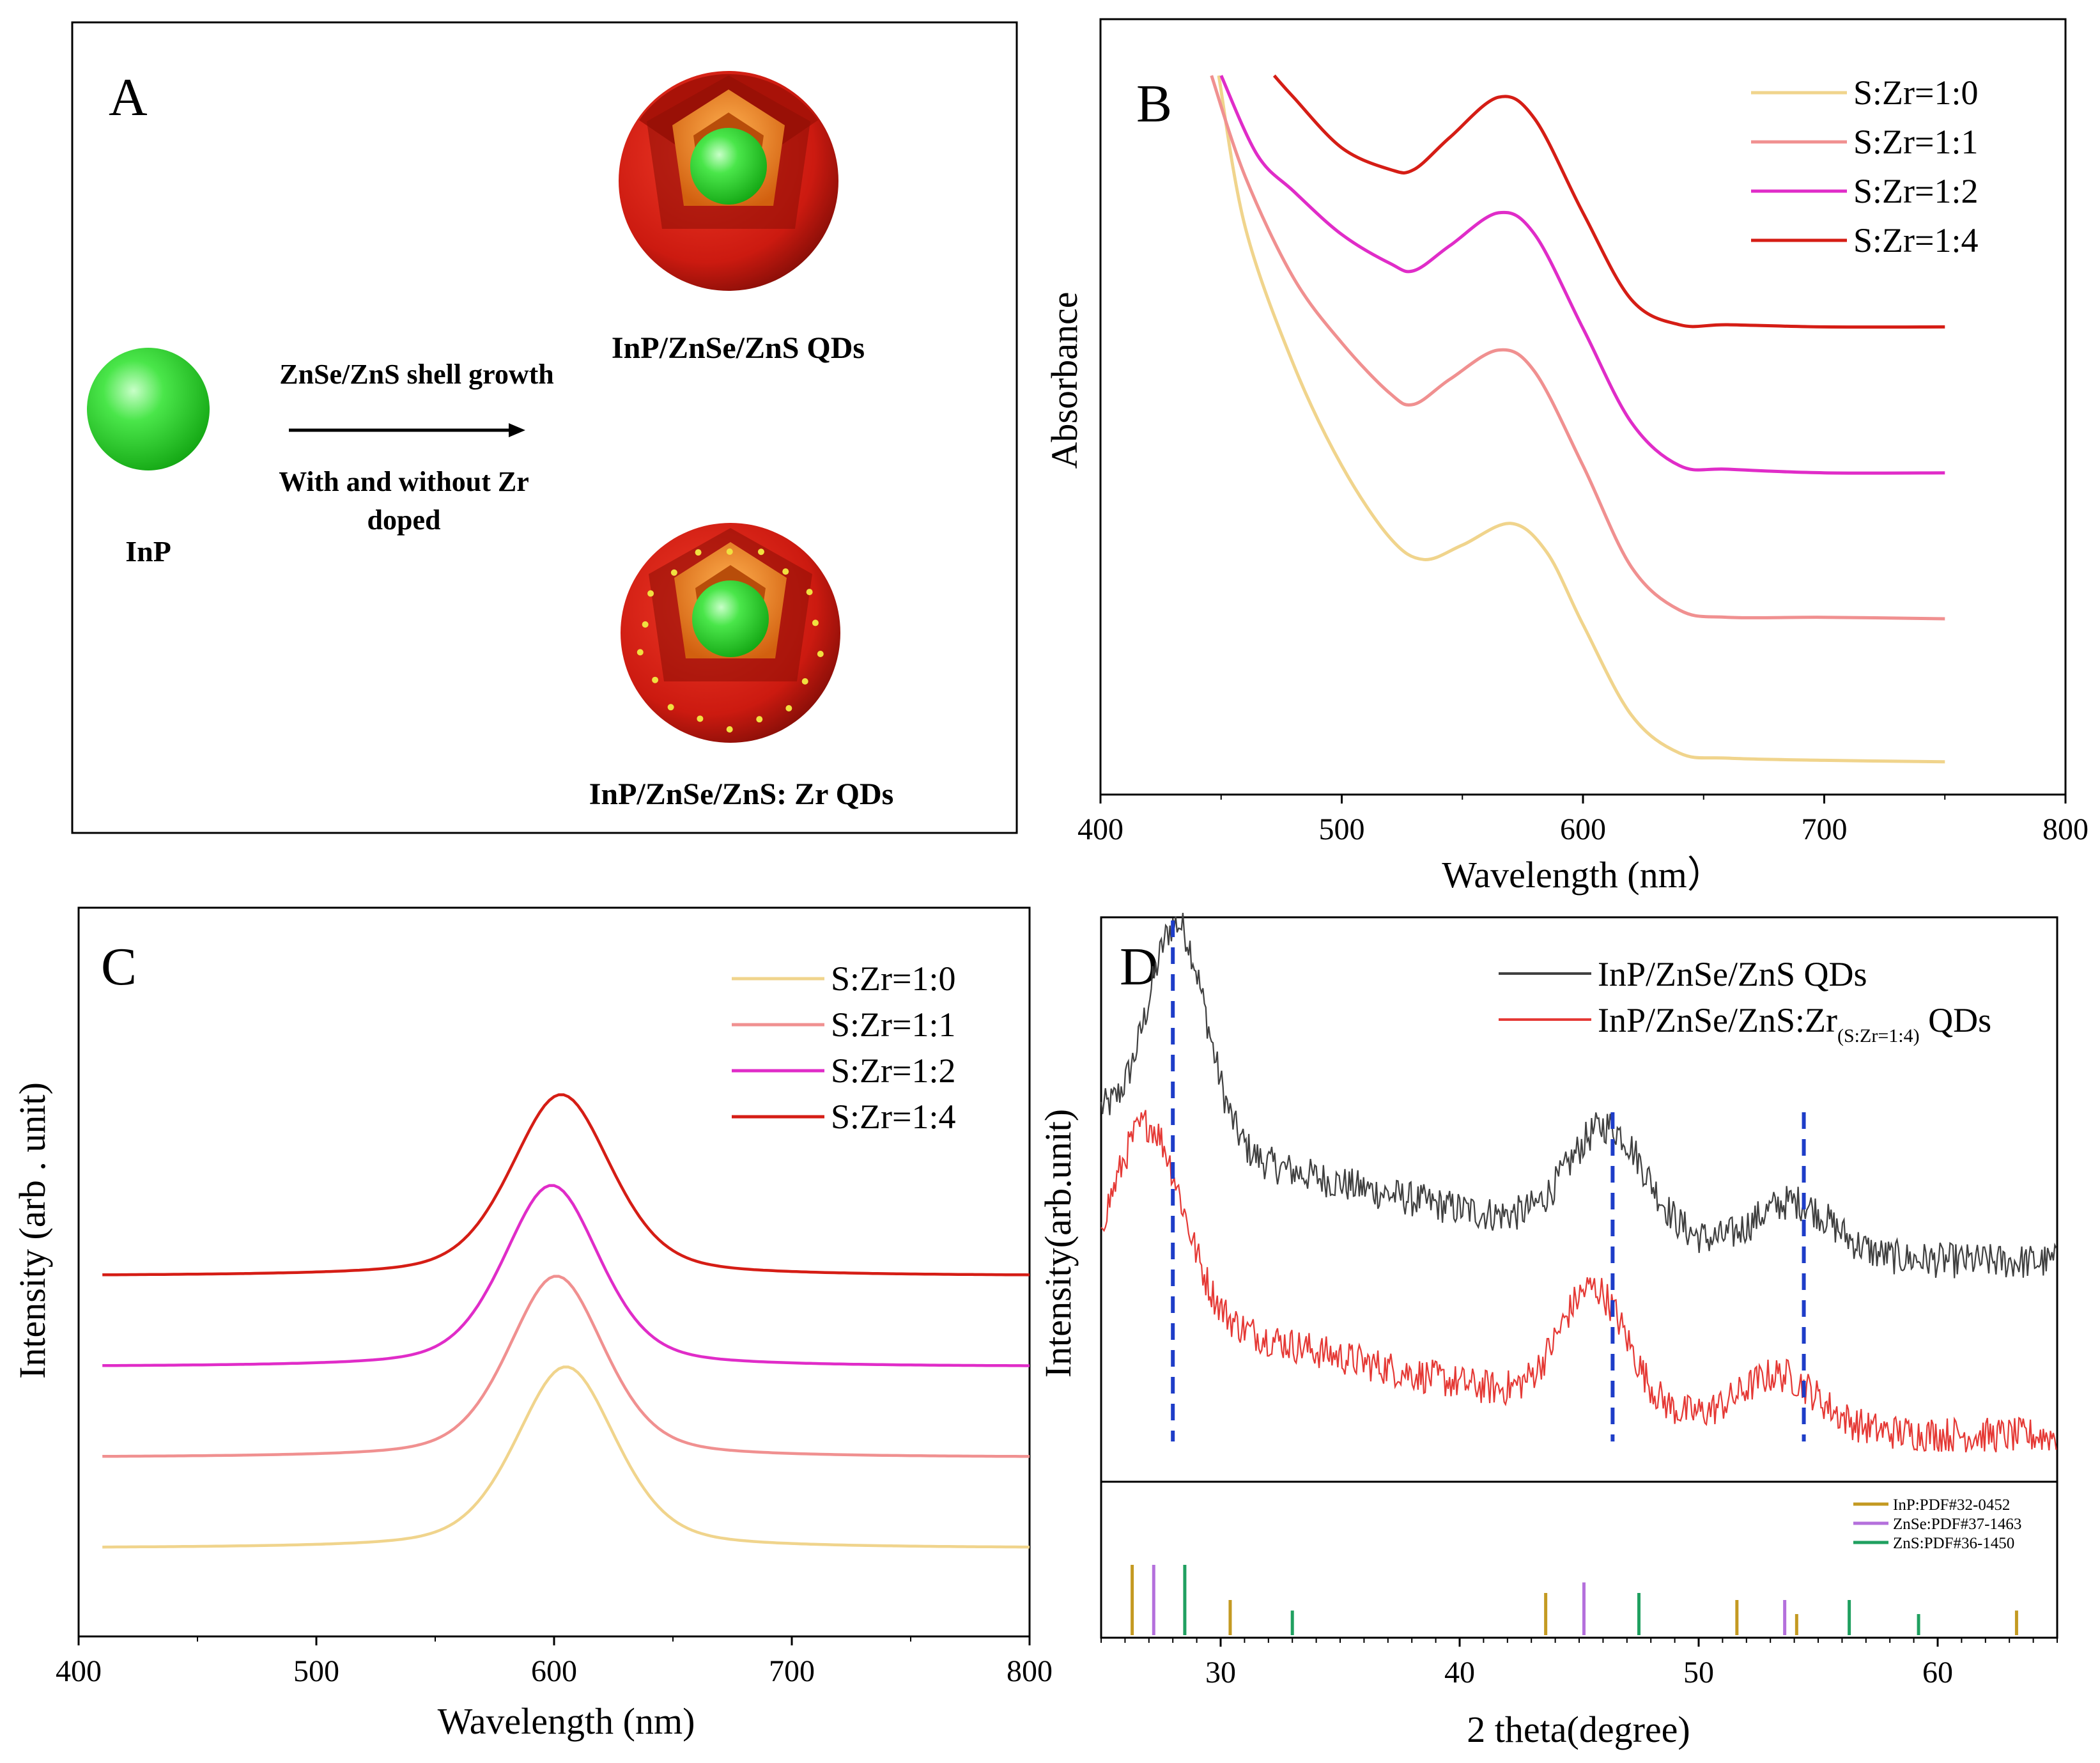 The height and width of the screenshot is (1763, 2100). What do you see at coordinates (1698, 1672) in the screenshot?
I see `panel-d-x-tick-label: 50` at bounding box center [1698, 1672].